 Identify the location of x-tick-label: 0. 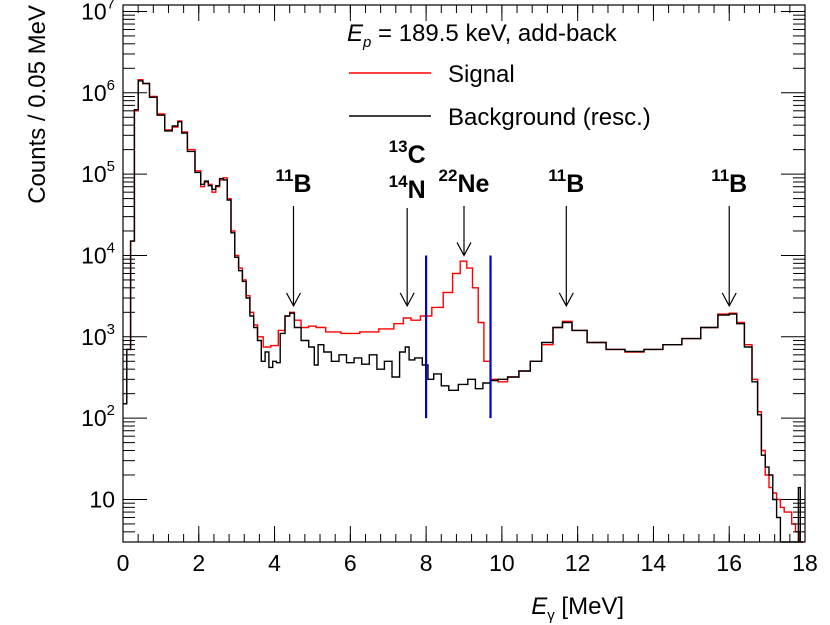
(123, 563).